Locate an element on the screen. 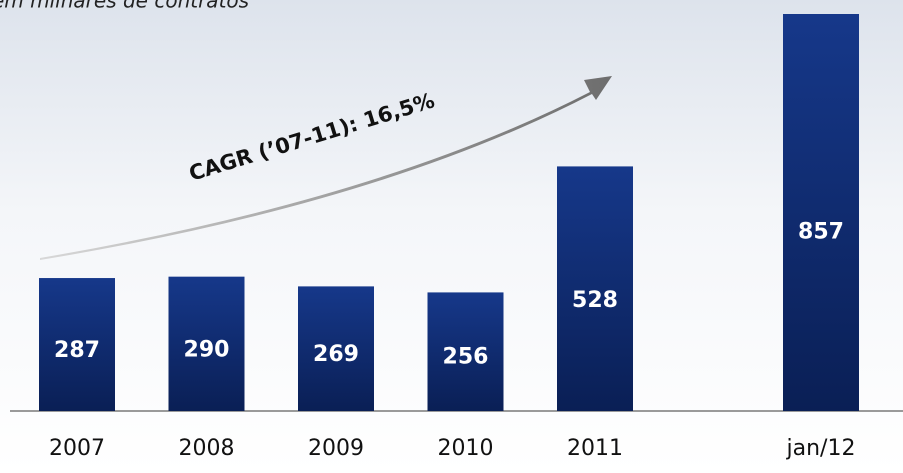  x-tick-label: 2010 is located at coordinates (466, 448).